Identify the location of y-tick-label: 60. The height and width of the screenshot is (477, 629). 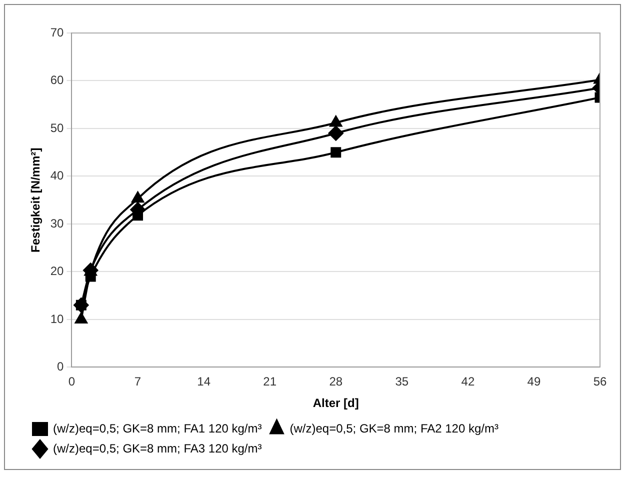
(57, 80).